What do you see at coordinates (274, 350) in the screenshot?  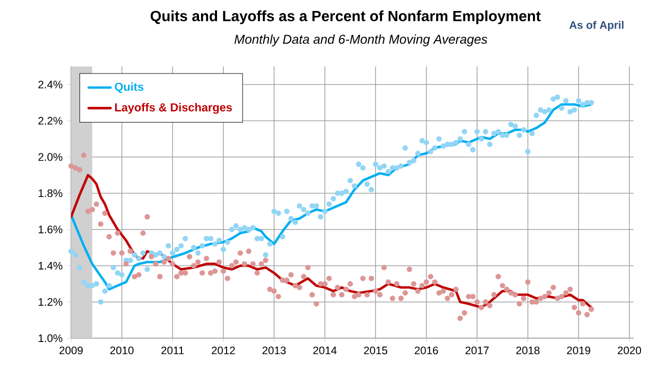 I see `x-tick-label: 2013` at bounding box center [274, 350].